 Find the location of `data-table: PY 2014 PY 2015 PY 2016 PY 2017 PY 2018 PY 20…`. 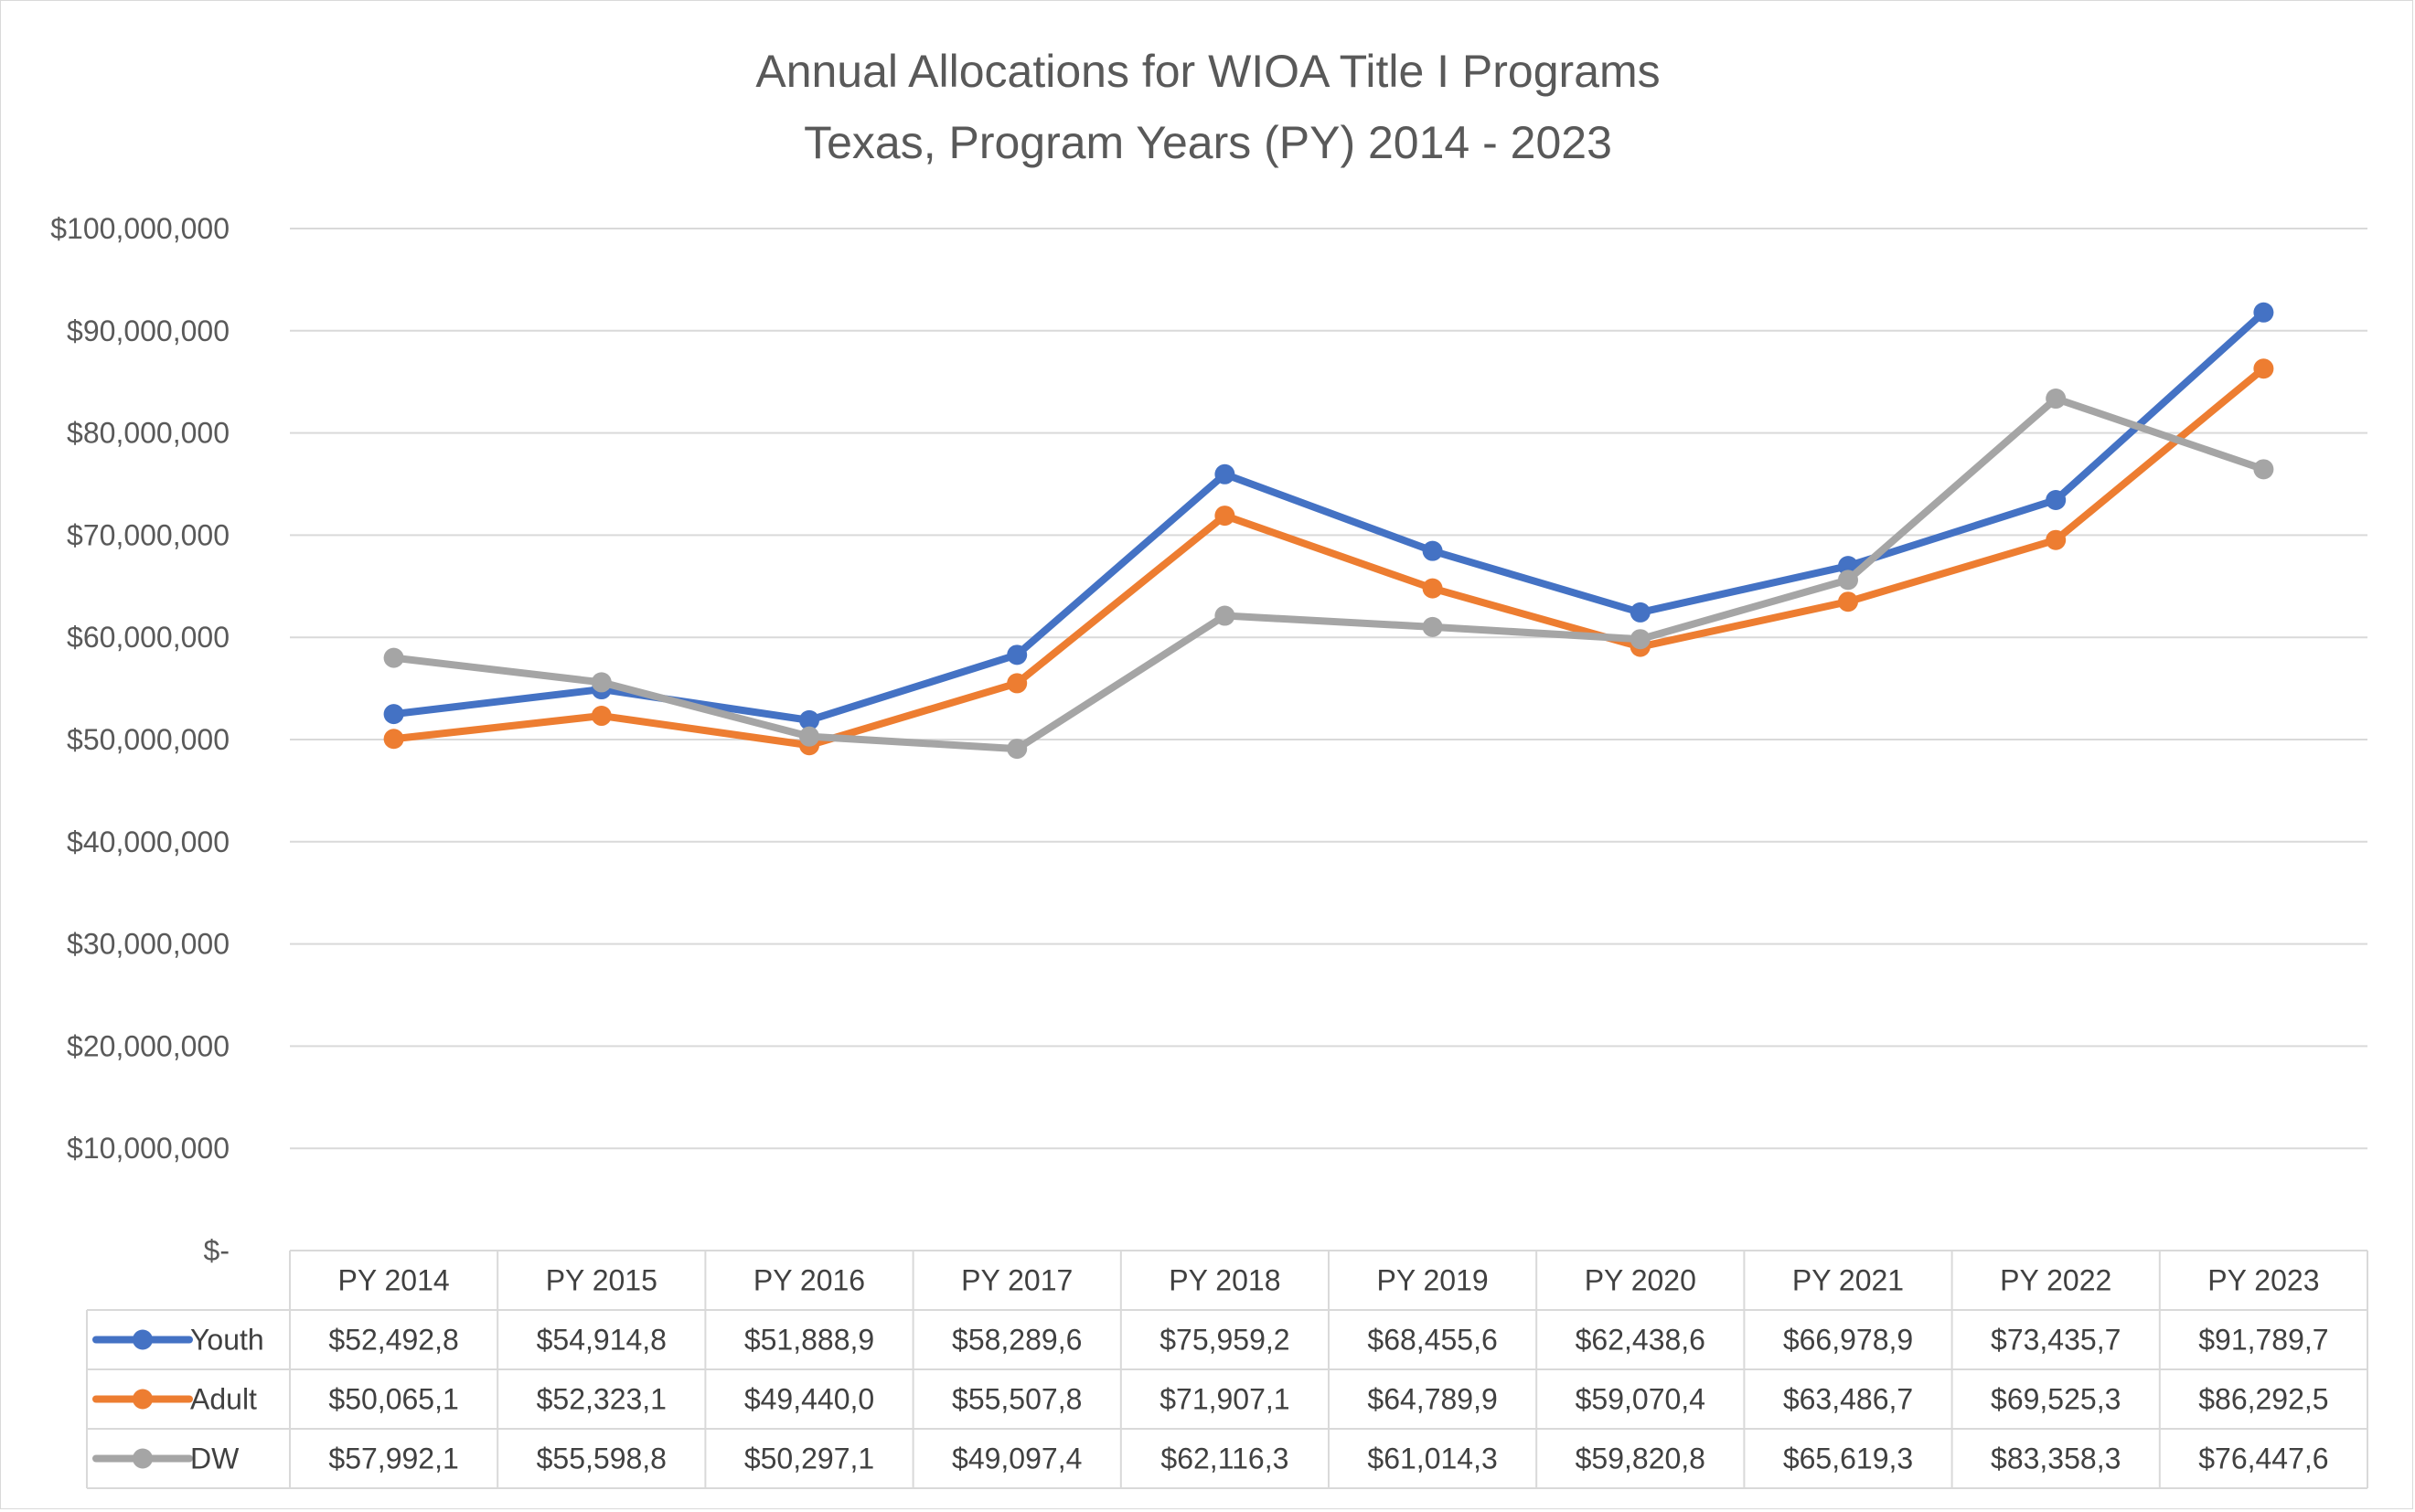

data-table: PY 2014 PY 2015 PY 2016 PY 2017 PY 2018 PY 20… is located at coordinates (1227, 1369).